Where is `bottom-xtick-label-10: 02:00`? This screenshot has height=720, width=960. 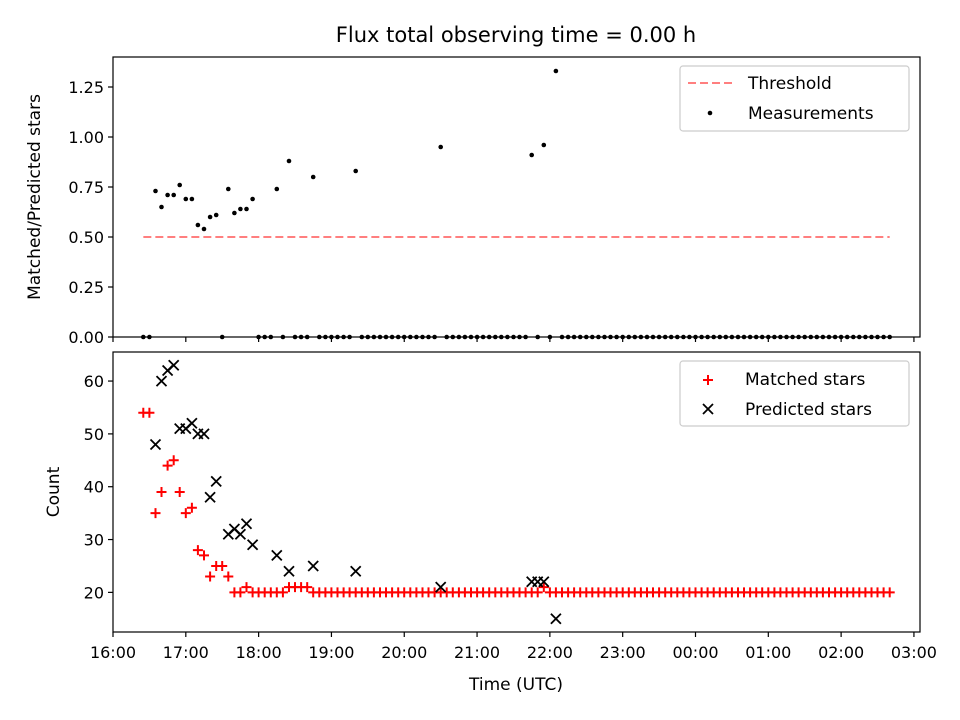 bottom-xtick-label-10: 02:00 is located at coordinates (841, 652).